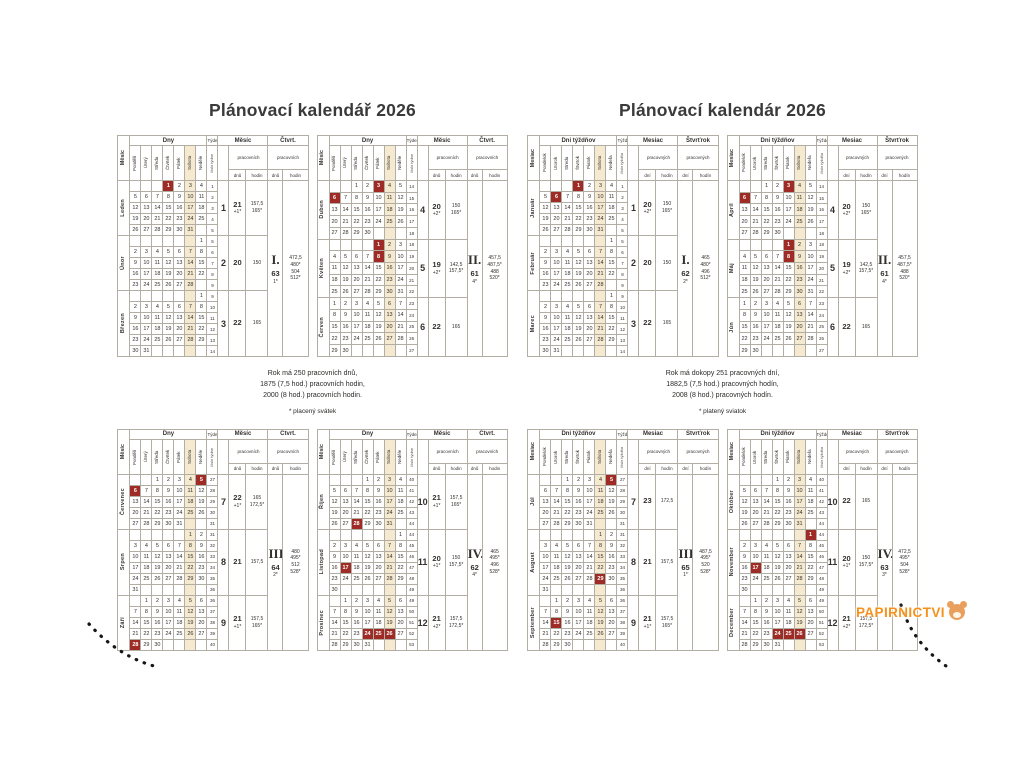 The image size is (1024, 768). What do you see at coordinates (367, 140) in the screenshot?
I see `days-group-header: Dny` at bounding box center [367, 140].